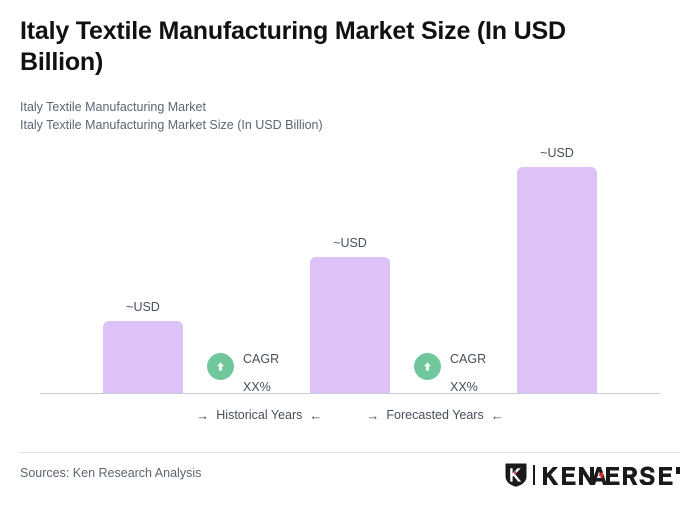  What do you see at coordinates (534, 475) in the screenshot?
I see `brand-divider` at bounding box center [534, 475].